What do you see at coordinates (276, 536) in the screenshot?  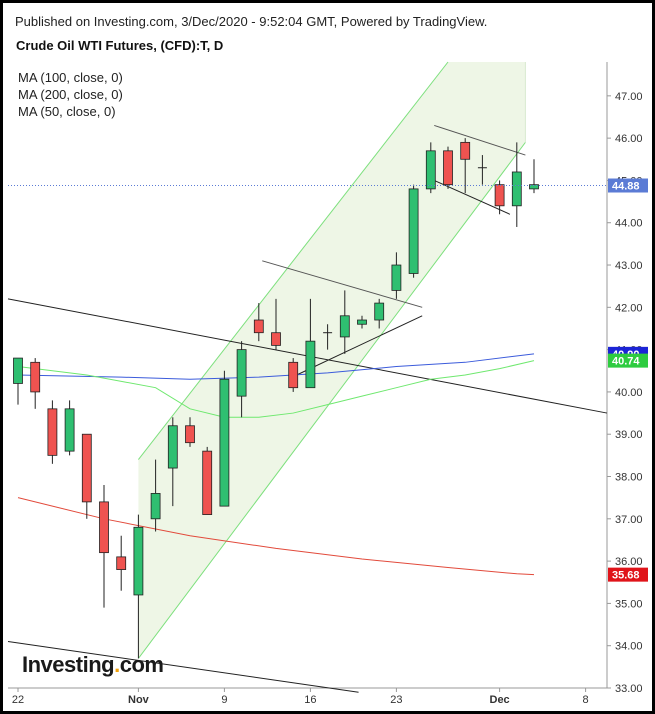 I see `ma-200-line` at bounding box center [276, 536].